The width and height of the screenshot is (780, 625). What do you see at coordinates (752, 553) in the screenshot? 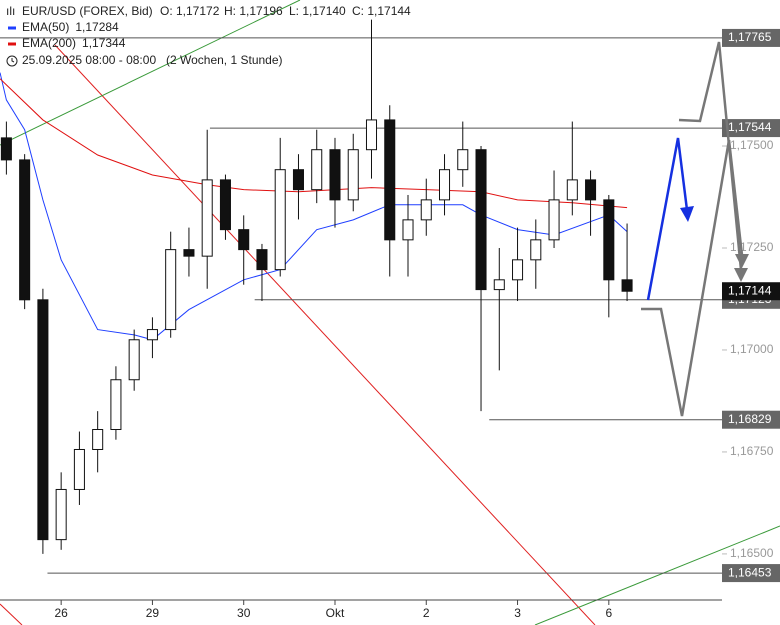
I see `y-tick-label: 1,16500` at bounding box center [752, 553].